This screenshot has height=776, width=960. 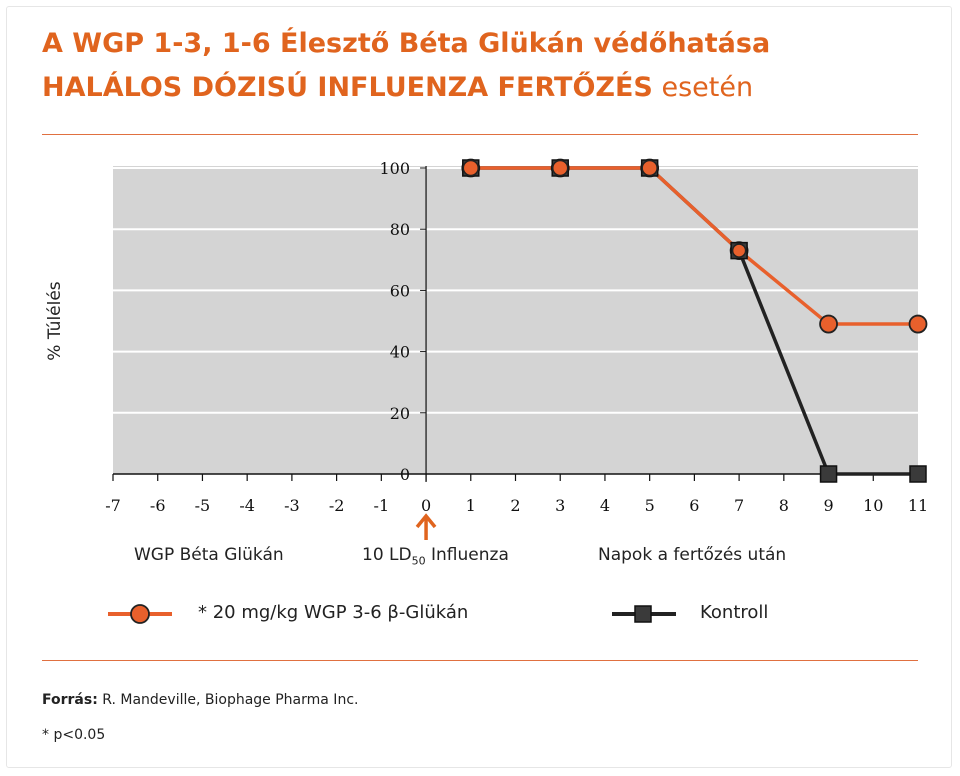 What do you see at coordinates (426, 505) in the screenshot?
I see `x-tick-label-0: 0` at bounding box center [426, 505].